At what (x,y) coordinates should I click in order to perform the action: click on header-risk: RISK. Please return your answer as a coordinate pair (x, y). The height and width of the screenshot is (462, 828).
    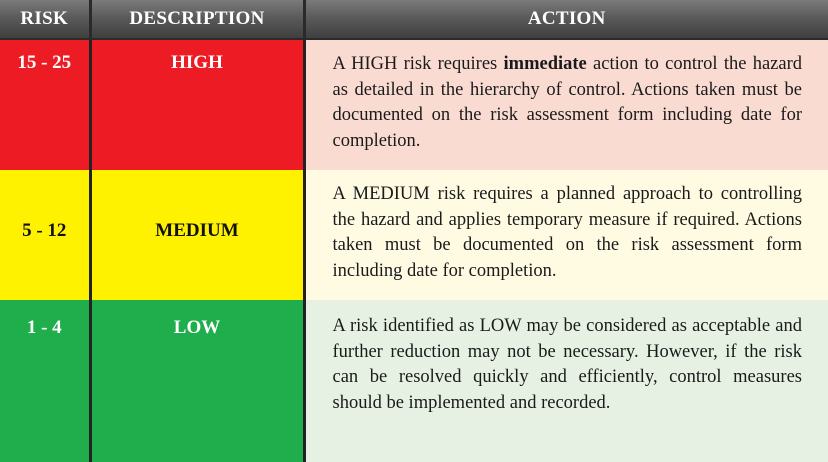
    Looking at the image, I should click on (45, 19).